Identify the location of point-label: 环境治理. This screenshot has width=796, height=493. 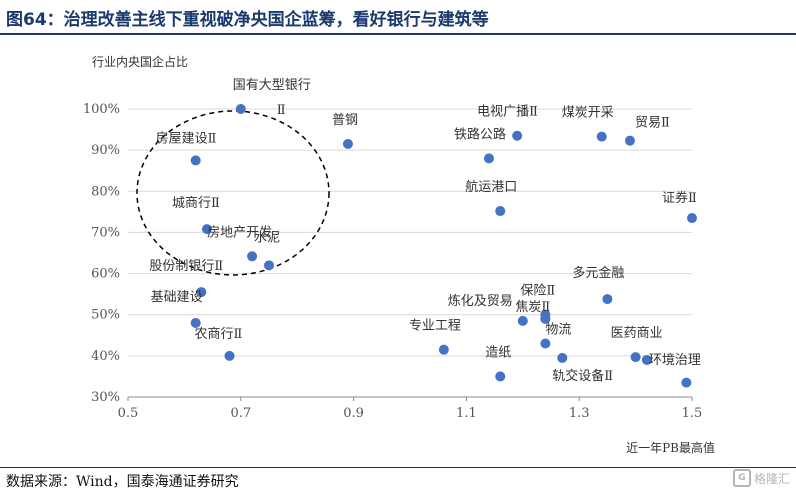
(675, 360).